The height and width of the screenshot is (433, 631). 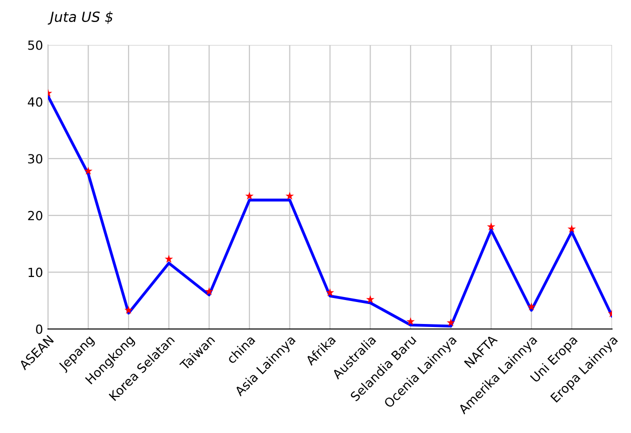 What do you see at coordinates (35, 45) in the screenshot?
I see `y-tick-label: 50` at bounding box center [35, 45].